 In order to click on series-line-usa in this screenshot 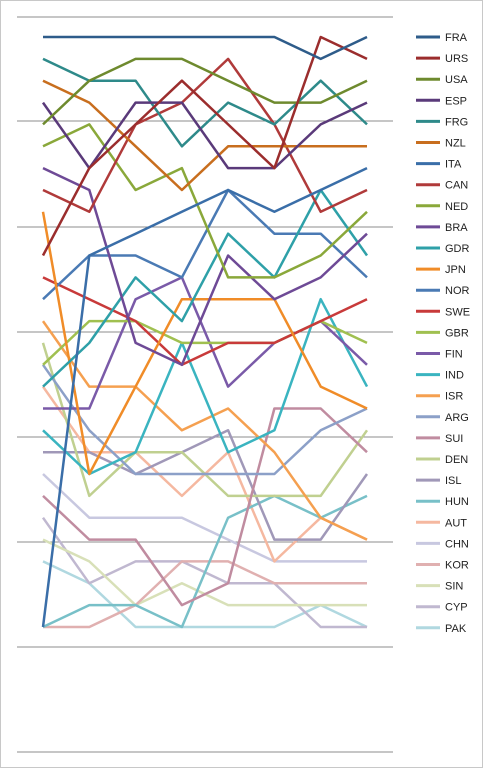, I will do `click(205, 91)`.